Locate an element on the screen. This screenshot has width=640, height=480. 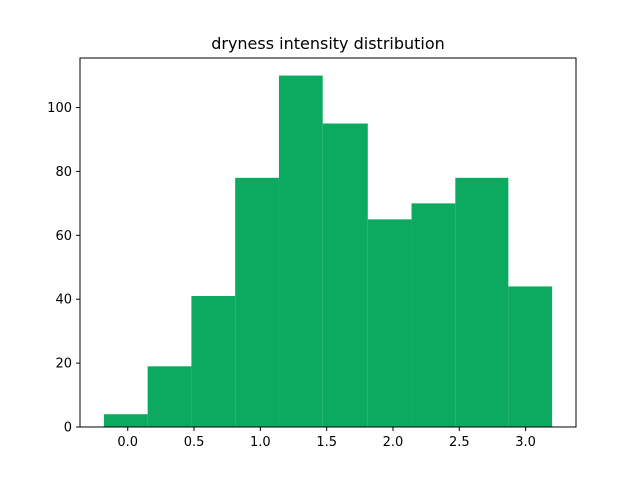
y-tick-label: 100 is located at coordinates (59, 108).